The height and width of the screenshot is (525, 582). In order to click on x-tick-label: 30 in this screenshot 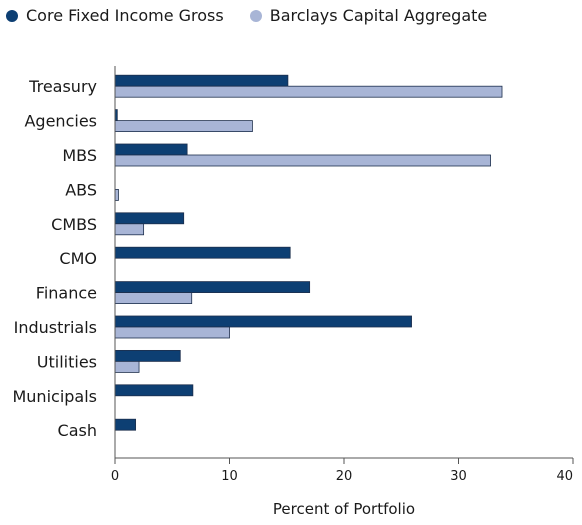, I will do `click(458, 476)`.